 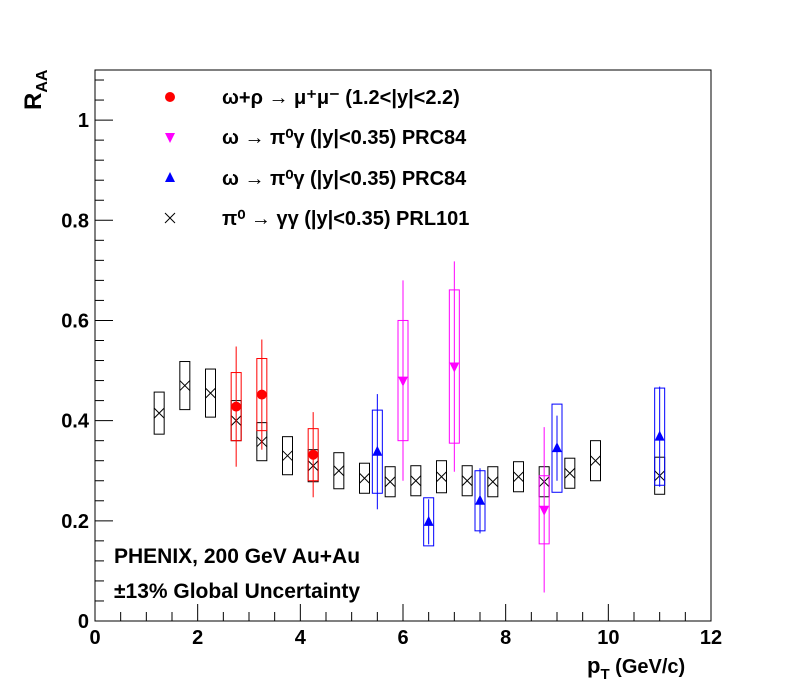 I want to click on y-axis-title: RAA, so click(x=35, y=89).